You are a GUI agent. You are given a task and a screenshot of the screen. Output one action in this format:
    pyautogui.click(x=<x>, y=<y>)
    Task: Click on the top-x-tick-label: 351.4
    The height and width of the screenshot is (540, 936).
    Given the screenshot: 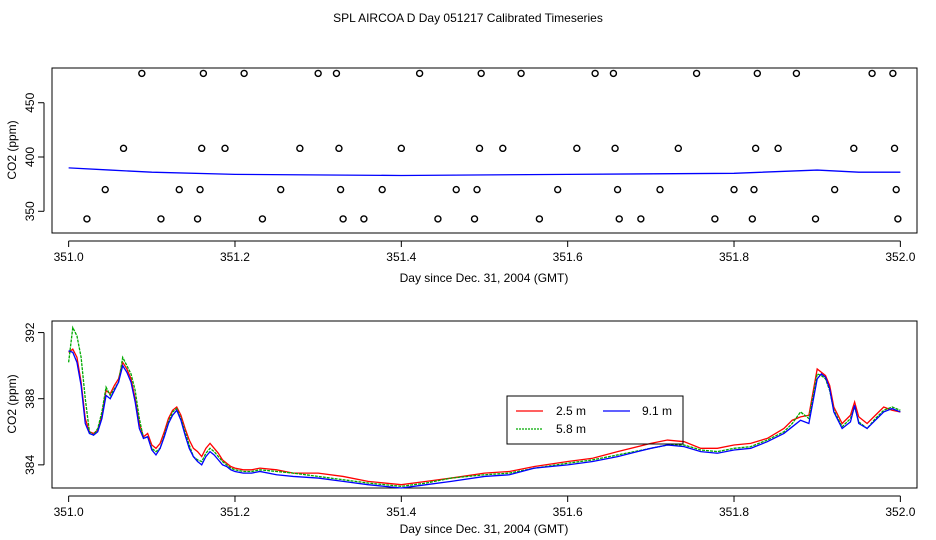 What is the action you would take?
    pyautogui.click(x=401, y=257)
    